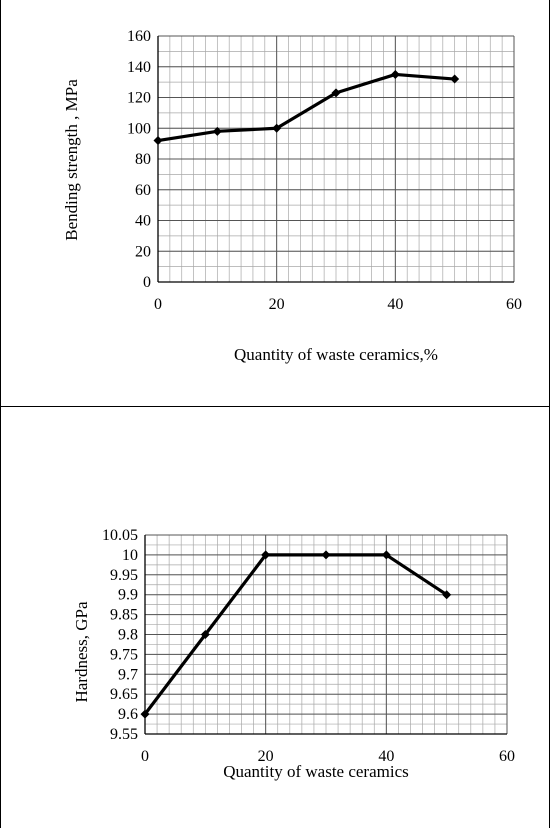 The height and width of the screenshot is (828, 550). What do you see at coordinates (128, 714) in the screenshot?
I see `y-tick-label: 9.6` at bounding box center [128, 714].